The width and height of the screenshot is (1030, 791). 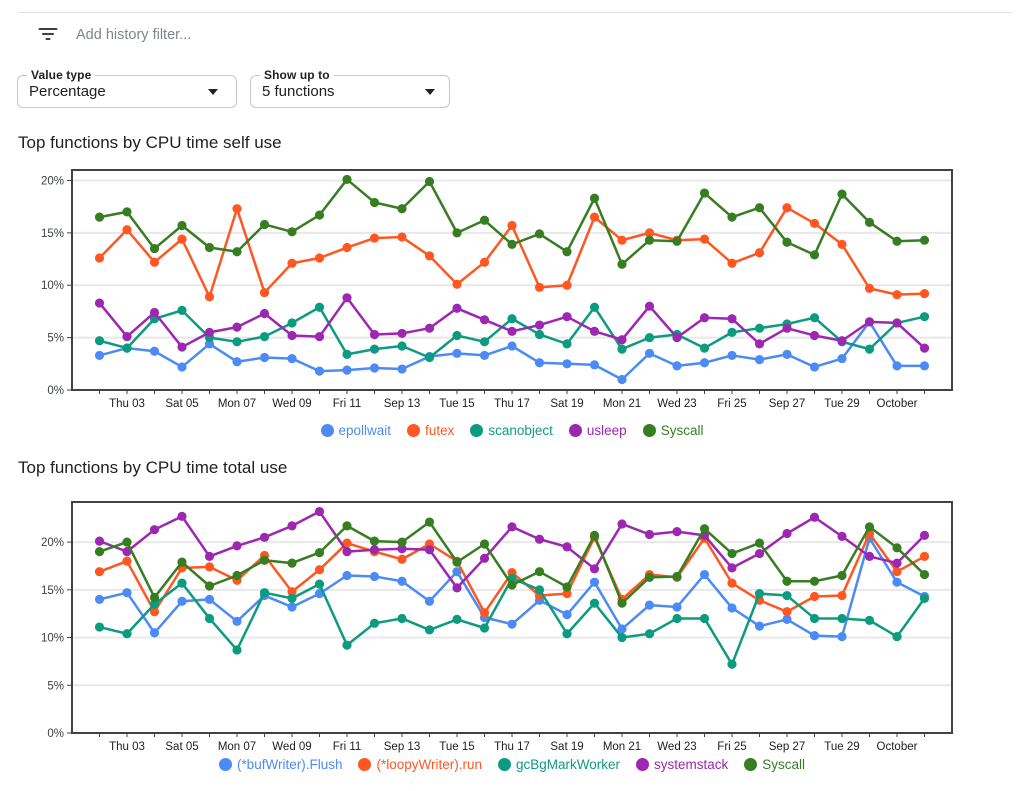 I want to click on value-type-selected-value: Percentage, so click(x=67, y=91).